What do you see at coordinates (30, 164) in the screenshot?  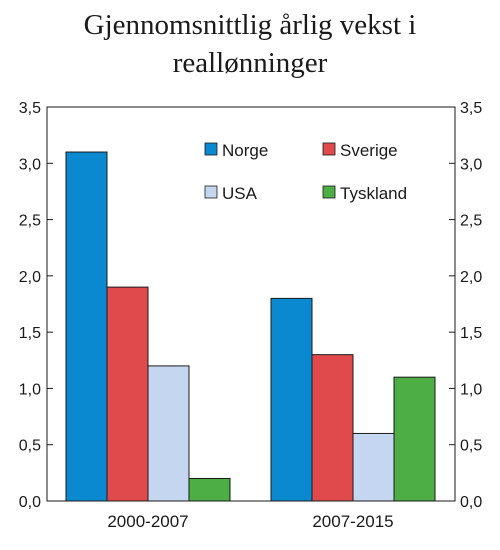 I see `y-tick-label-left: 3,0` at bounding box center [30, 164].